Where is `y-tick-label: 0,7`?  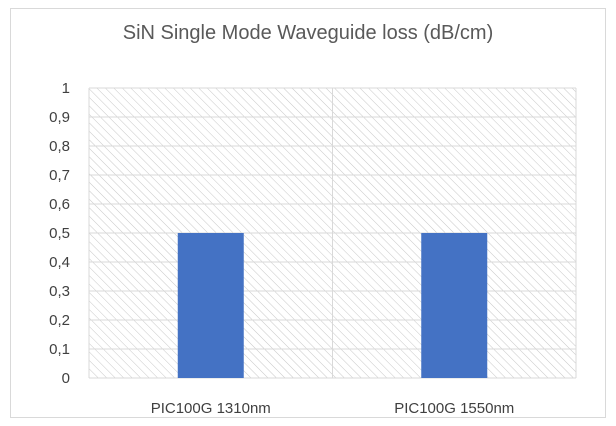
y-tick-label: 0,7 is located at coordinates (59, 175).